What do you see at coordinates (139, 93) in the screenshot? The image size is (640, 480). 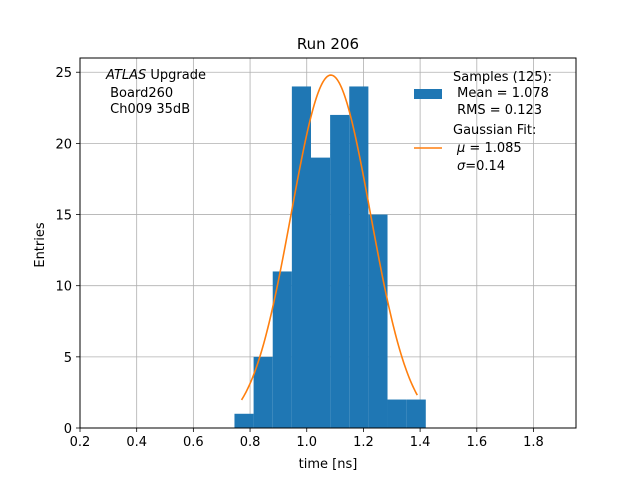 I see `annotation-line-2: Board260` at bounding box center [139, 93].